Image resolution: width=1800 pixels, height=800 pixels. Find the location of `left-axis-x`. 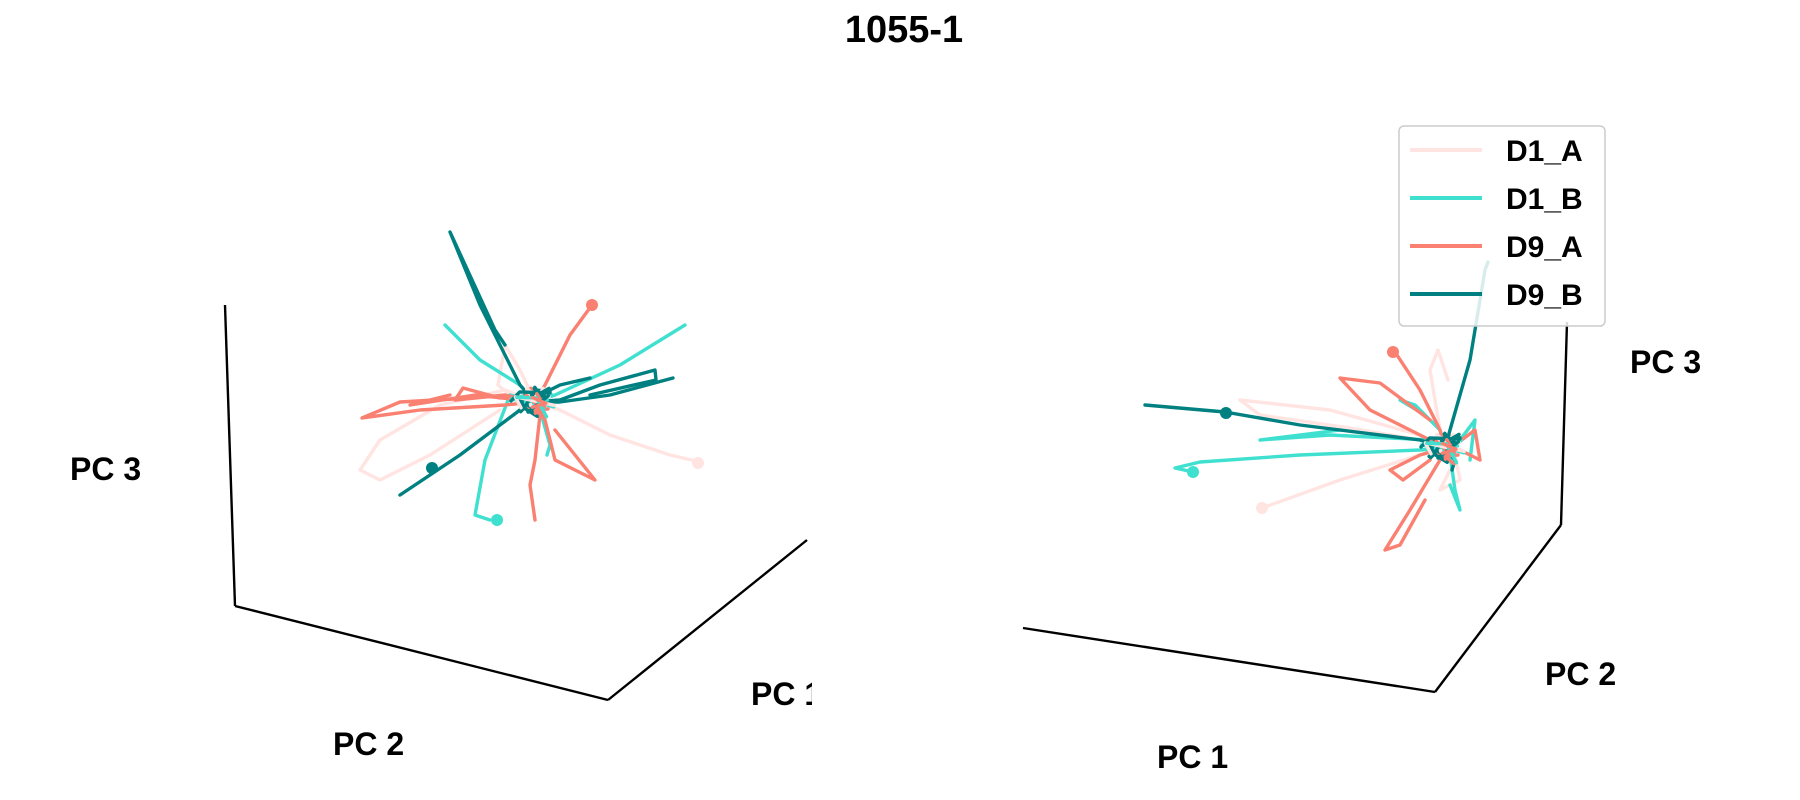

left-axis-x is located at coordinates (707, 620).